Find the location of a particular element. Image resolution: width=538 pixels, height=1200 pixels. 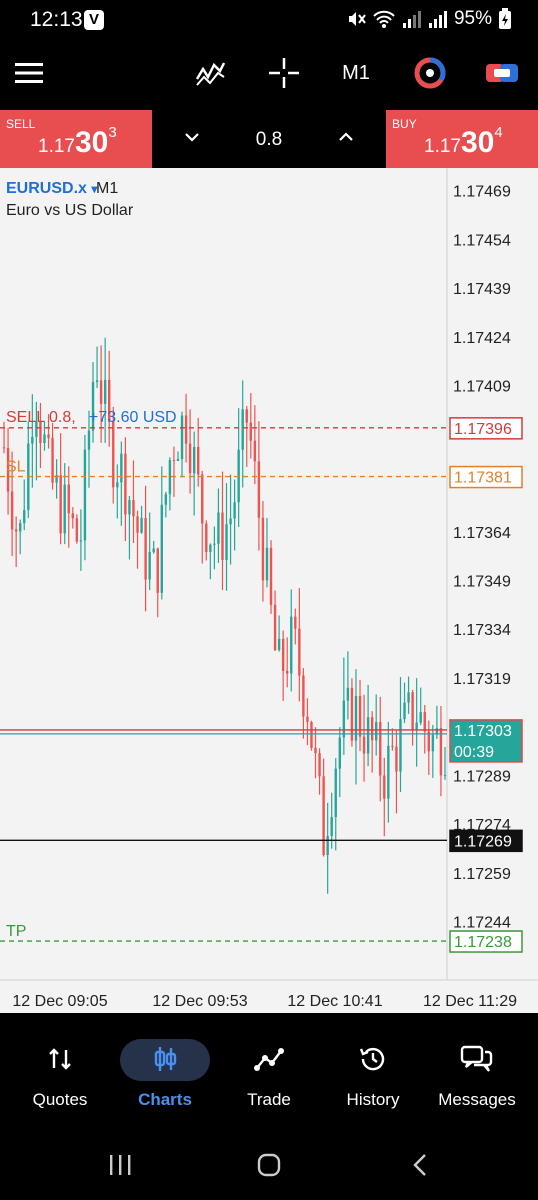

nav-trade-label: Trade is located at coordinates (269, 1099).